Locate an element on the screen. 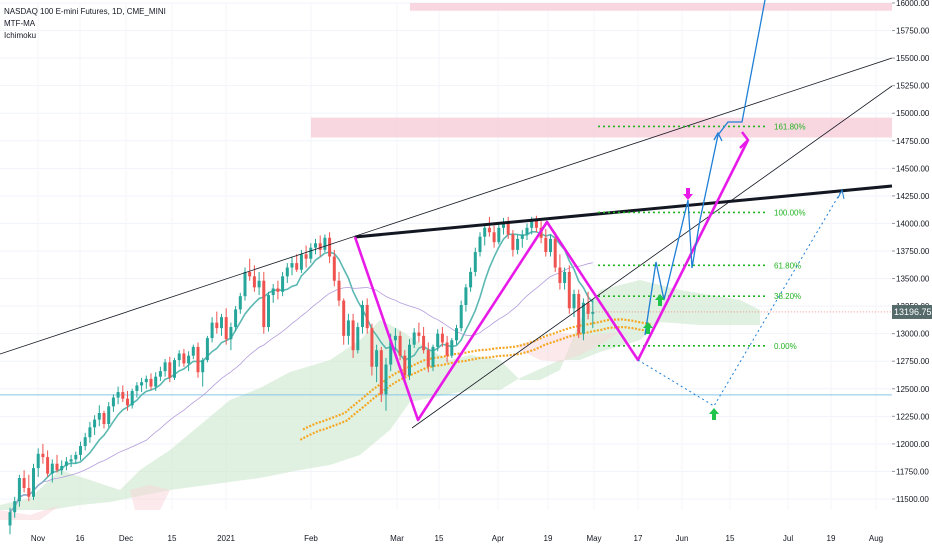 The image size is (932, 550). last-price-box is located at coordinates (912, 311).